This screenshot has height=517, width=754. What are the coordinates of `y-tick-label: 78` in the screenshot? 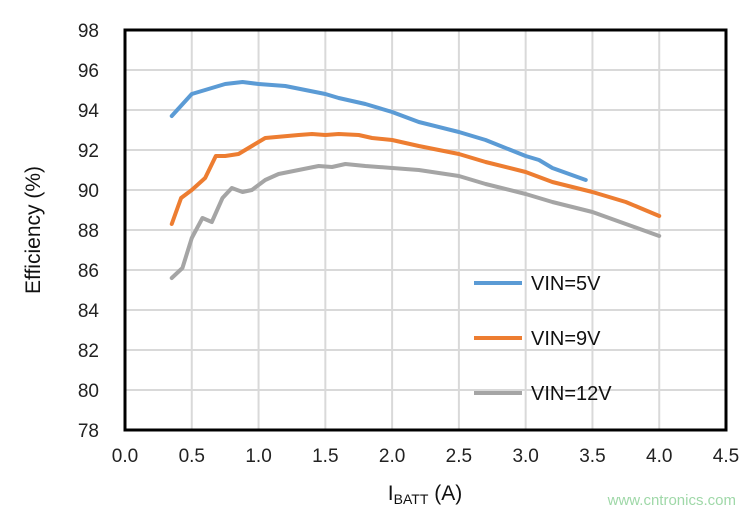 It's located at (88, 431).